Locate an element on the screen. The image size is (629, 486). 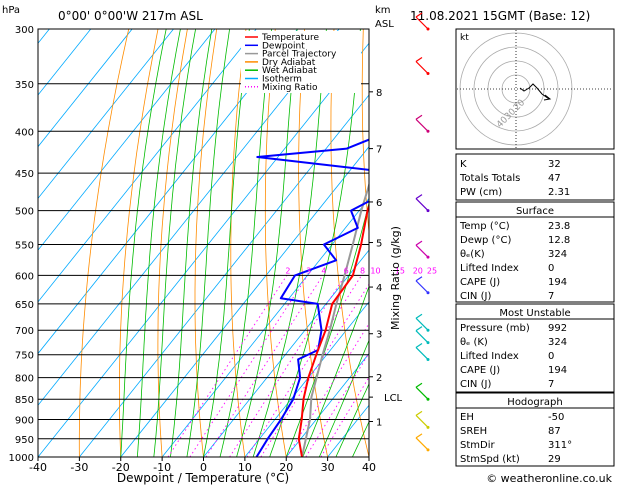
chart-series-layer is located at coordinates (312, 297).